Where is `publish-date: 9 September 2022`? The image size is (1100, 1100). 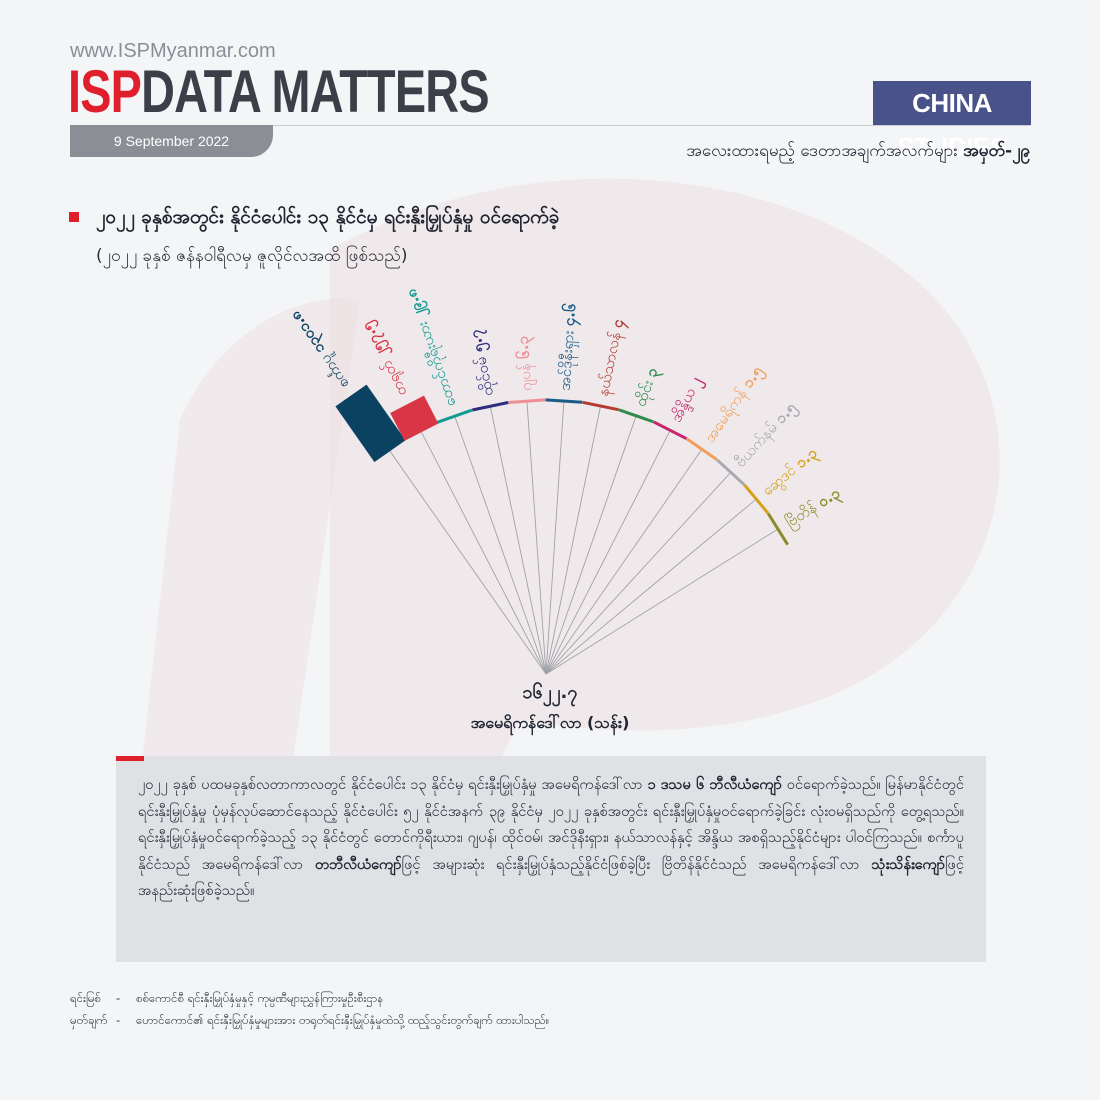
publish-date: 9 September 2022 is located at coordinates (171, 141).